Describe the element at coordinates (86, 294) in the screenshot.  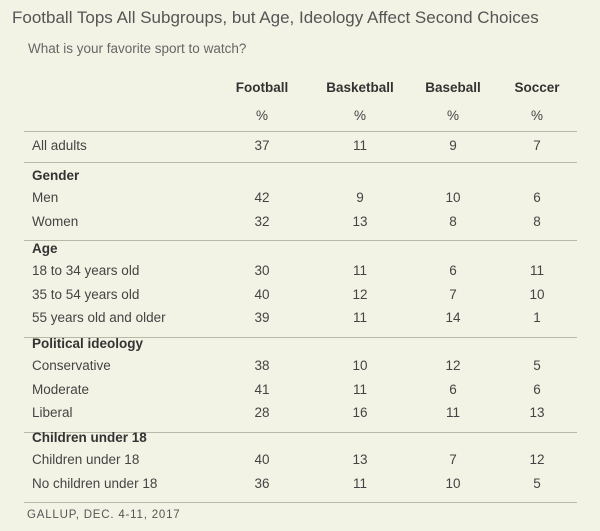
I see `row-label: 35 to 54 years old` at that location.